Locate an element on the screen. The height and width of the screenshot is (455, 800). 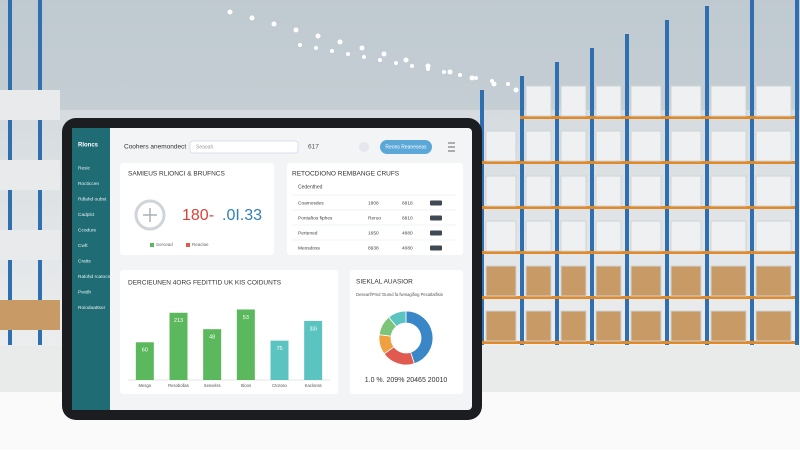
donut-segment is located at coordinates (397, 319).